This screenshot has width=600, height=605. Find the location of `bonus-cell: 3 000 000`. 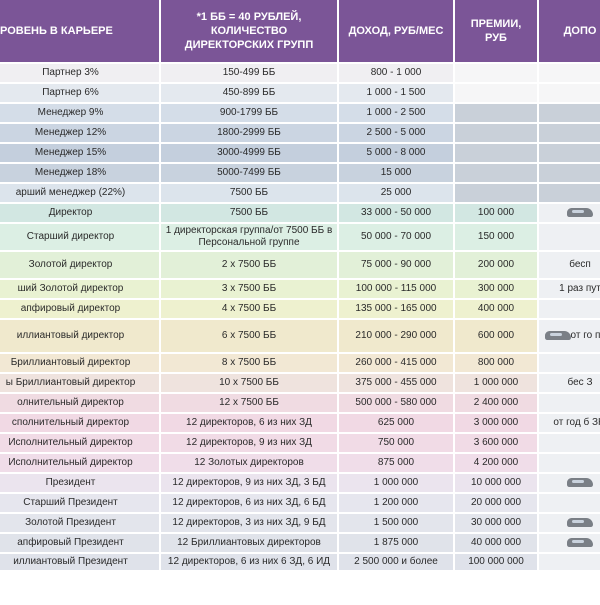

bonus-cell: 3 000 000 is located at coordinates (496, 423).